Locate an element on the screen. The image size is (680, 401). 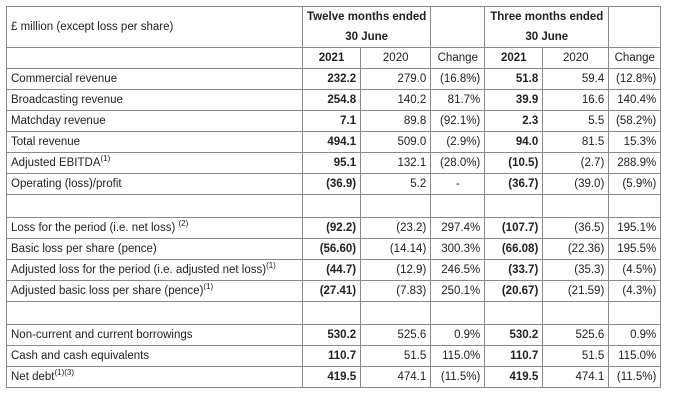
row-label-cell: Cash and cash equivalents is located at coordinates (154, 356).